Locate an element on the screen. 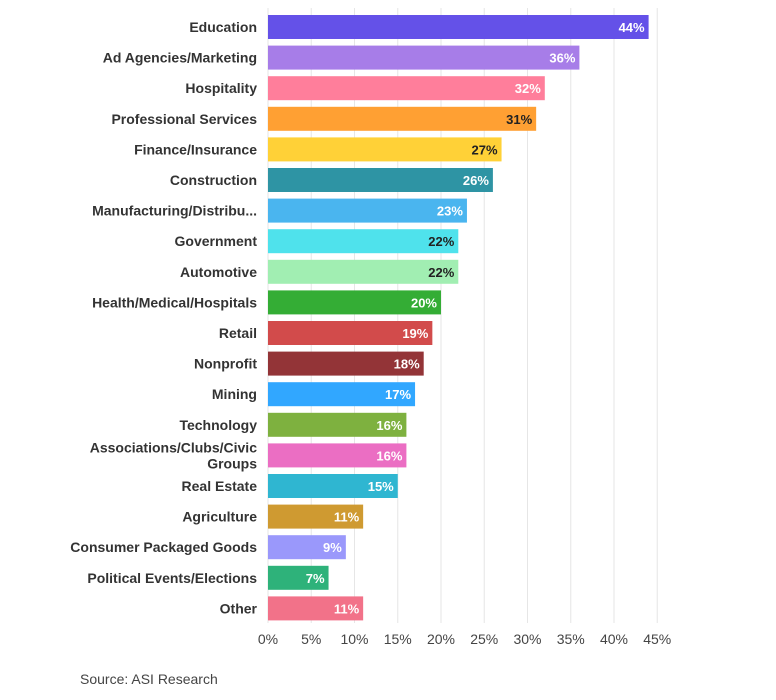 The width and height of the screenshot is (776, 700). value-label: 15% is located at coordinates (381, 486).